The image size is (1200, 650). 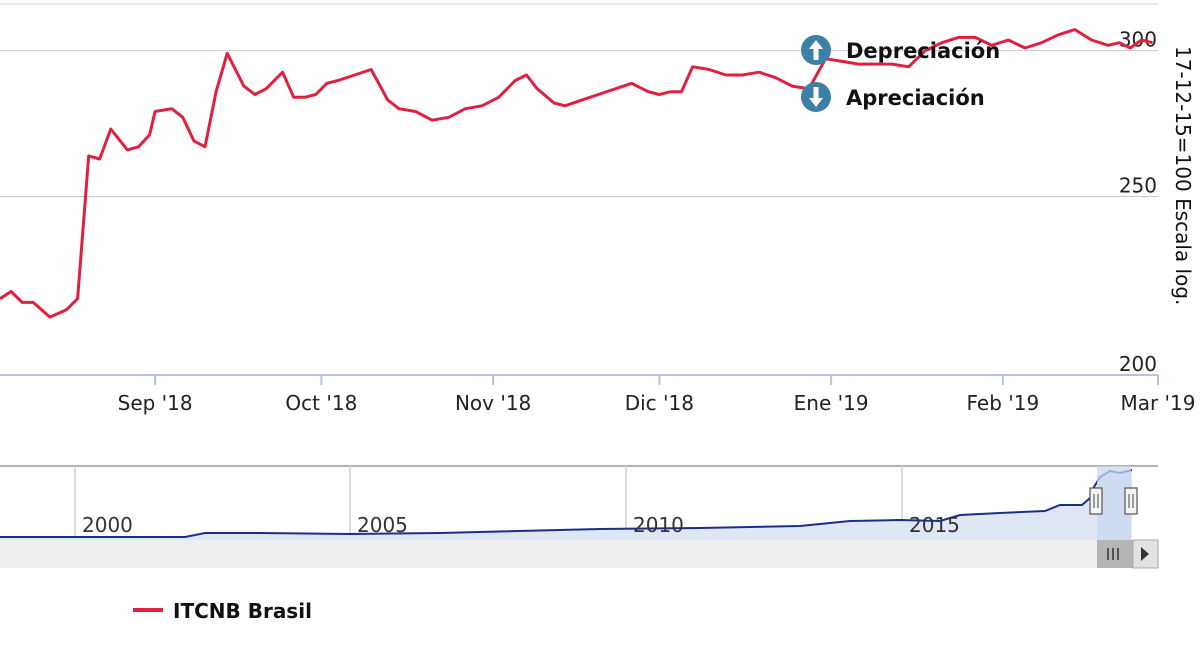 I want to click on navigator-area, so click(x=566, y=505).